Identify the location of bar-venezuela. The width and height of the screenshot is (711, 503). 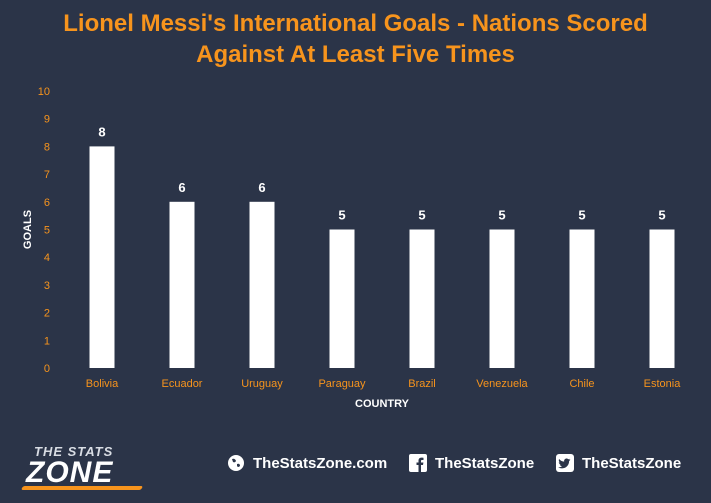
(502, 298).